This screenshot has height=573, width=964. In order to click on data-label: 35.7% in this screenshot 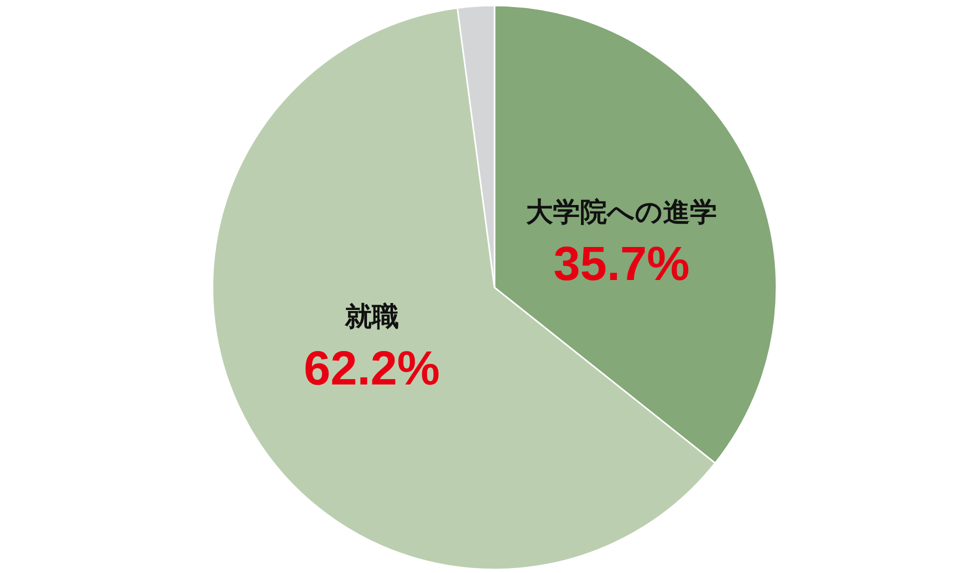, I will do `click(621, 265)`.